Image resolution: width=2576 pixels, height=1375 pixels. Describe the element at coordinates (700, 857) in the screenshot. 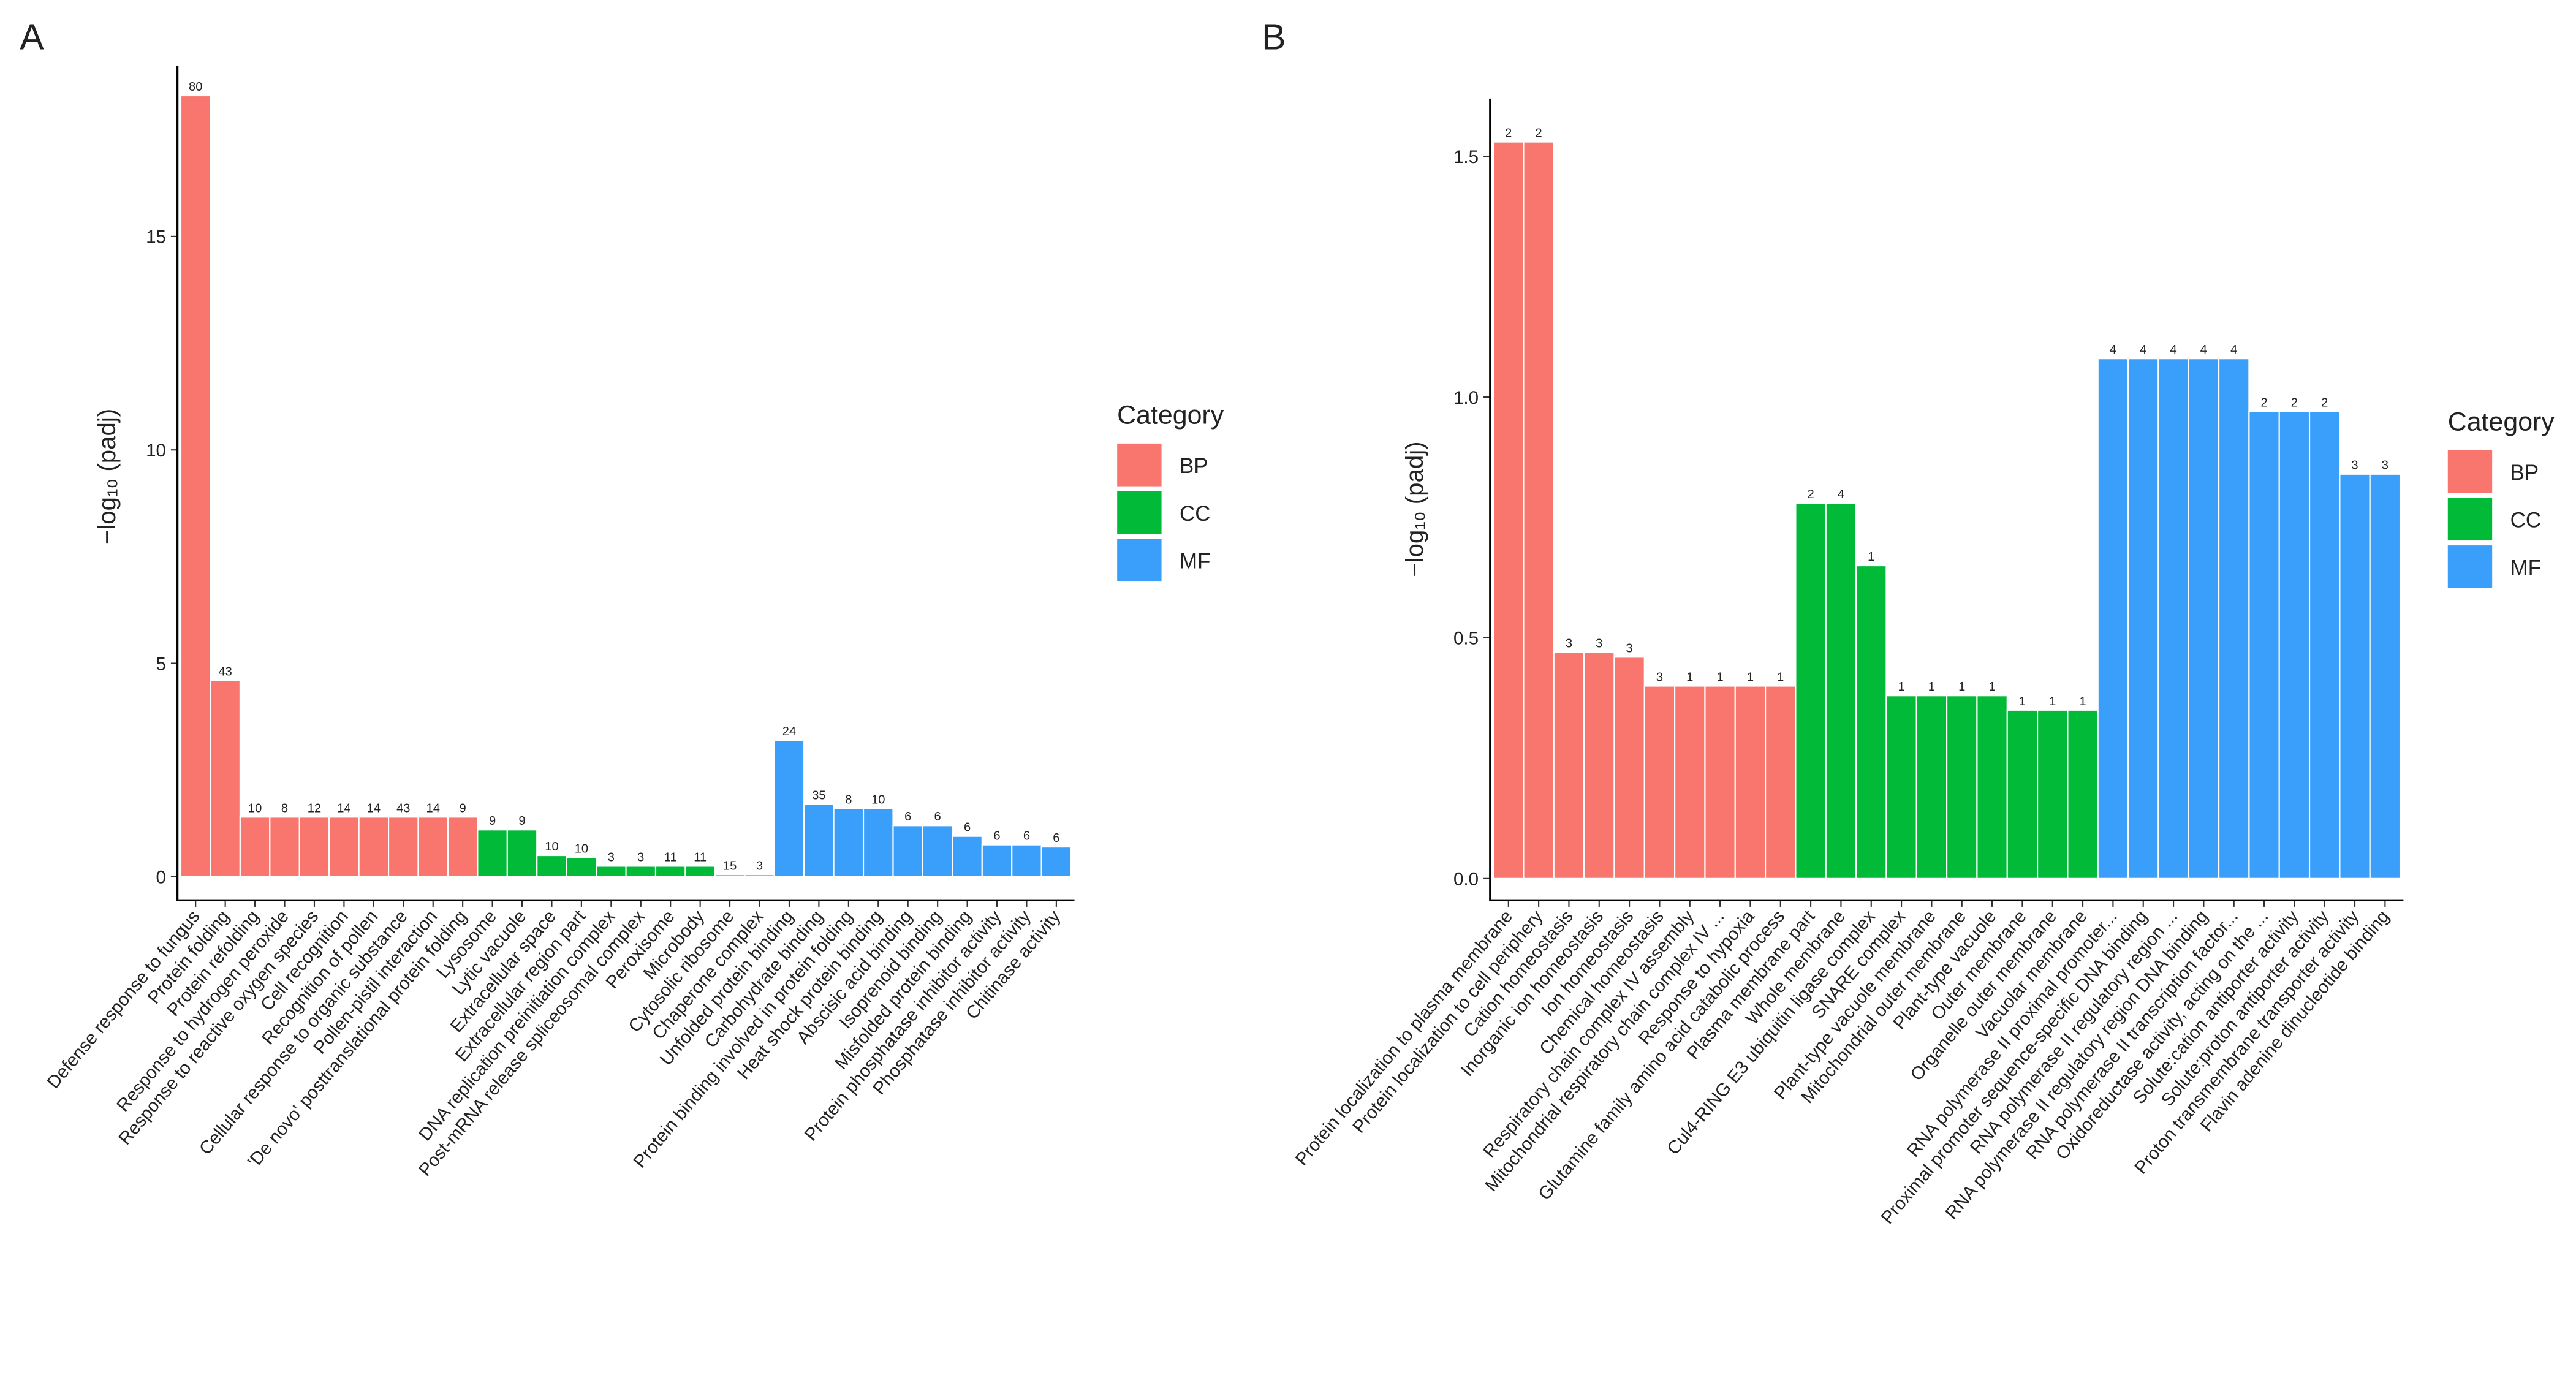

I see `count-label: 11` at that location.